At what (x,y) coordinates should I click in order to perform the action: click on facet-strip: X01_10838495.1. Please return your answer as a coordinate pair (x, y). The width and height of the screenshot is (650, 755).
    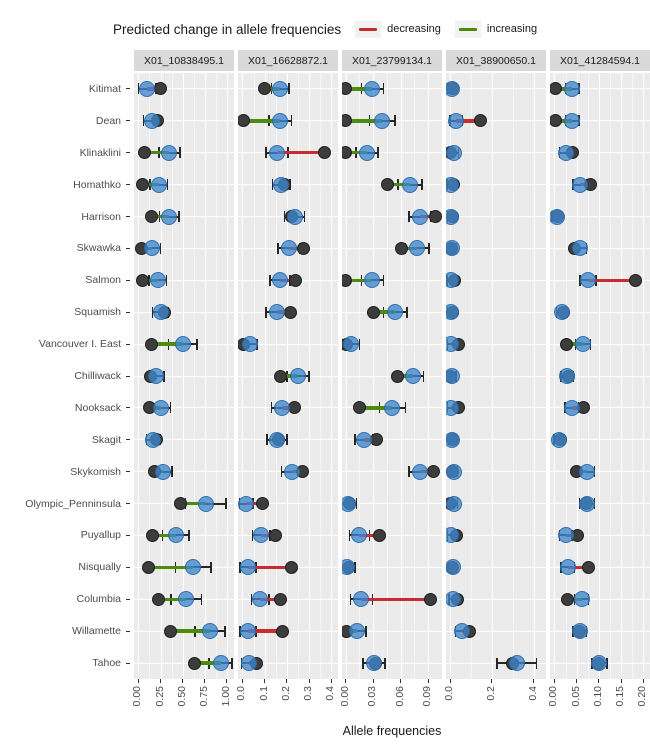
    Looking at the image, I should click on (184, 60).